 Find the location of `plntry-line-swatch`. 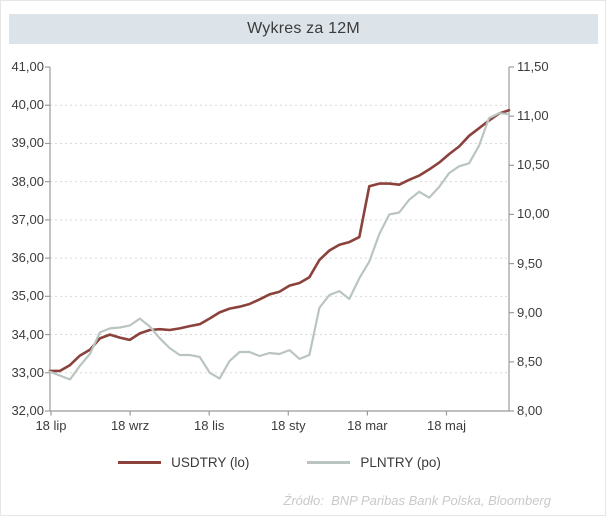

plntry-line-swatch is located at coordinates (329, 462).